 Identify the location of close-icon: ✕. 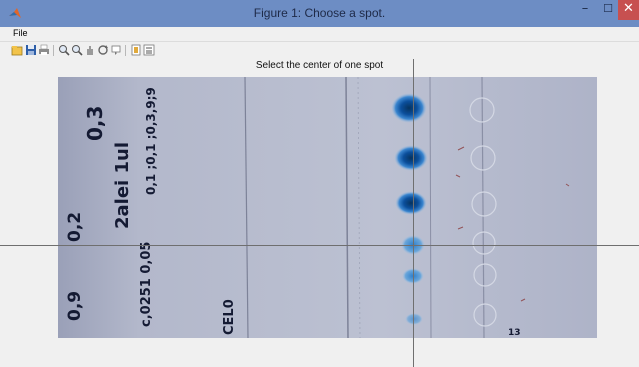
(628, 8).